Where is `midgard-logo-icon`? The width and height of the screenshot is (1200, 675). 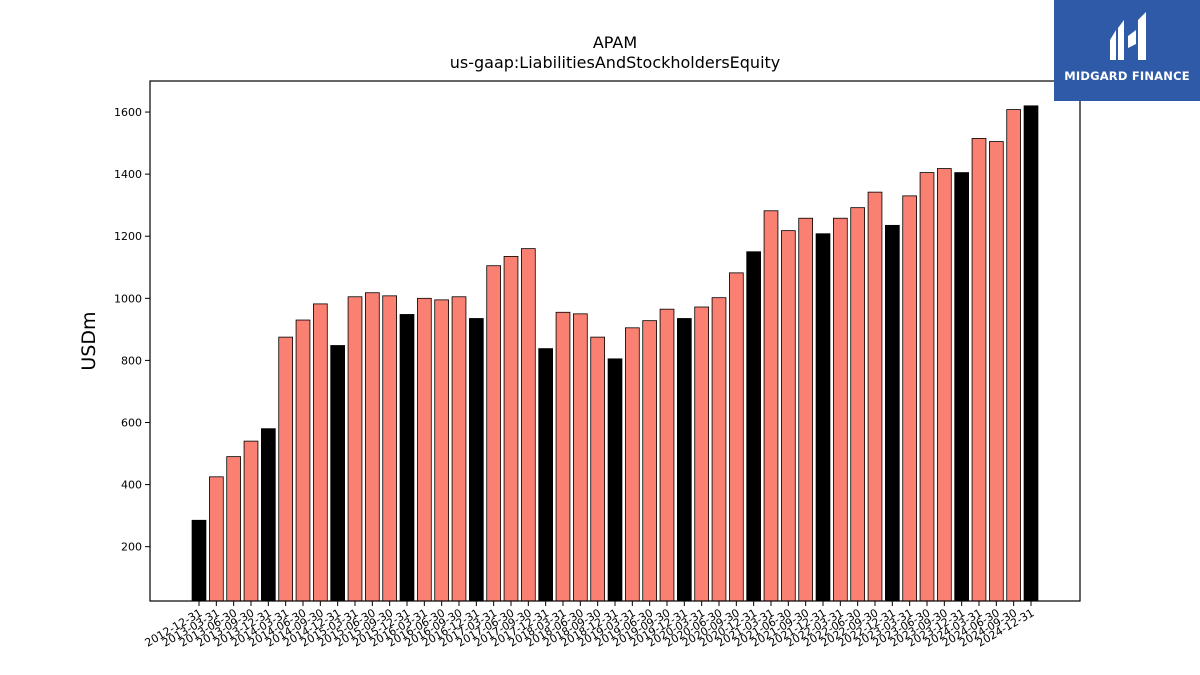 midgard-logo-icon is located at coordinates (1128, 36).